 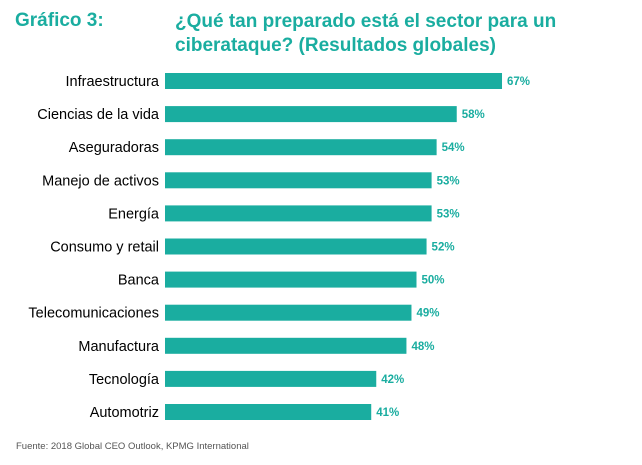 I want to click on value-label-aseguradoras: 54%, so click(x=453, y=148).